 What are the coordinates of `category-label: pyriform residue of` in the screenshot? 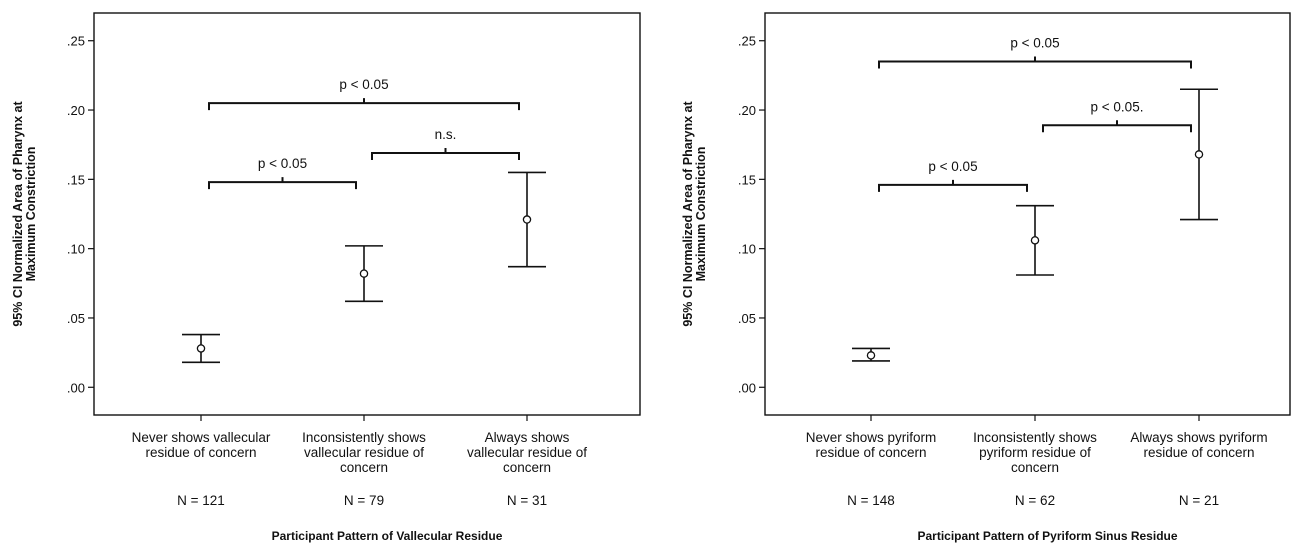 It's located at (1035, 452).